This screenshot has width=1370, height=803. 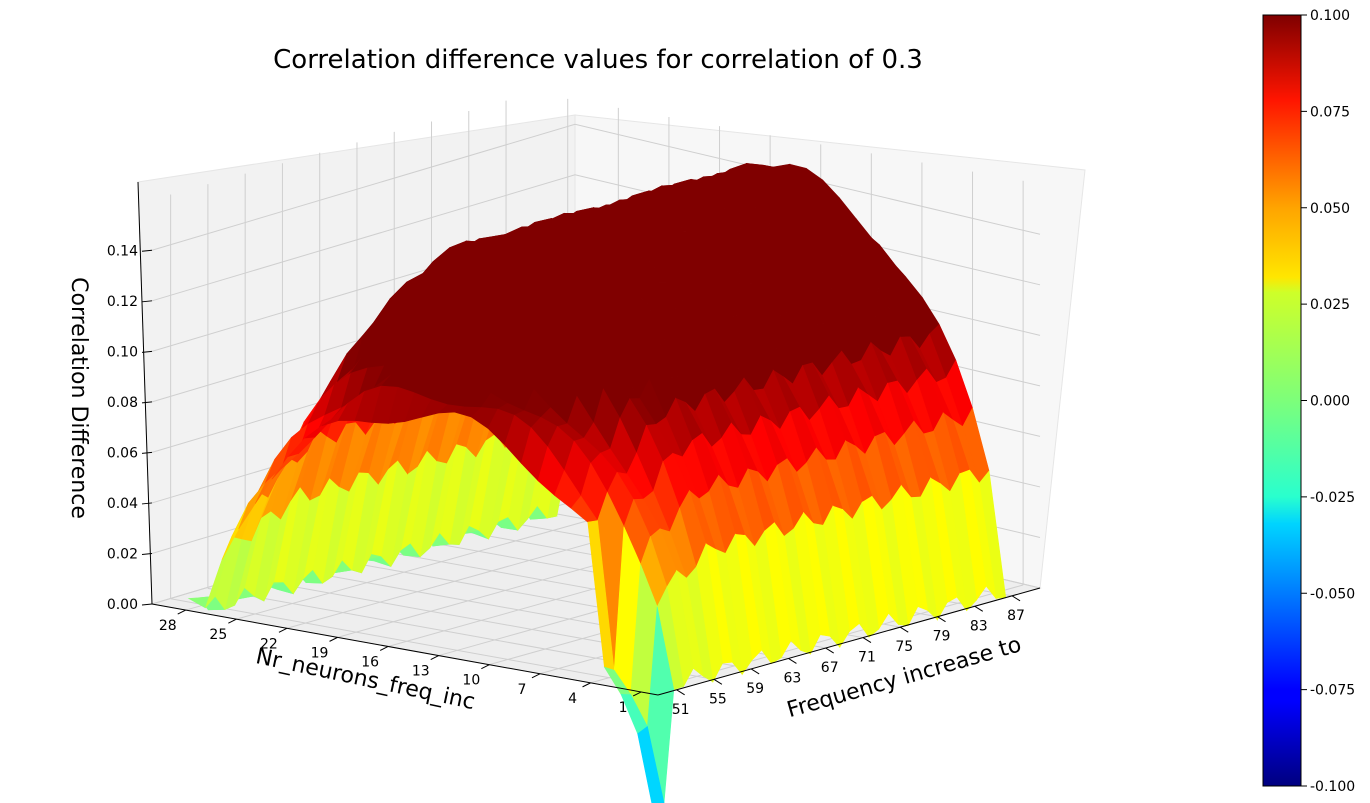 I want to click on y-tick-label: 16, so click(x=370, y=662).